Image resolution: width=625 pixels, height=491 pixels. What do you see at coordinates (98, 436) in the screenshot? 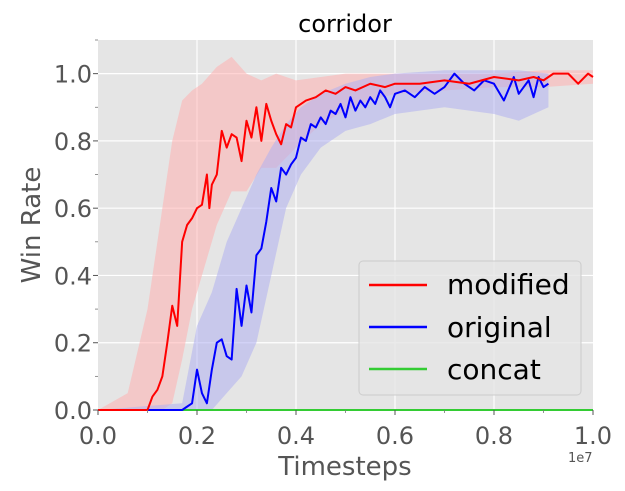
I see `x-tick-label: 0.0` at bounding box center [98, 436].